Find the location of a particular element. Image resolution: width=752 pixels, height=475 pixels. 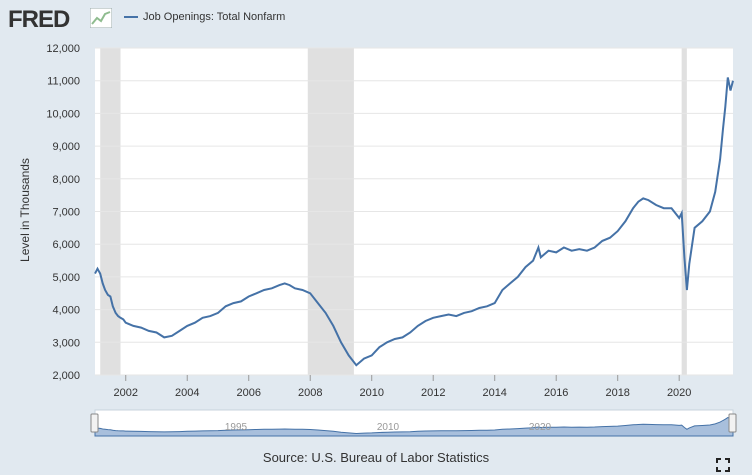

x-axis-ticks: 2002 2004 2006 2008 2010 2012 2014 2016 2018 2020 is located at coordinates (402, 387).